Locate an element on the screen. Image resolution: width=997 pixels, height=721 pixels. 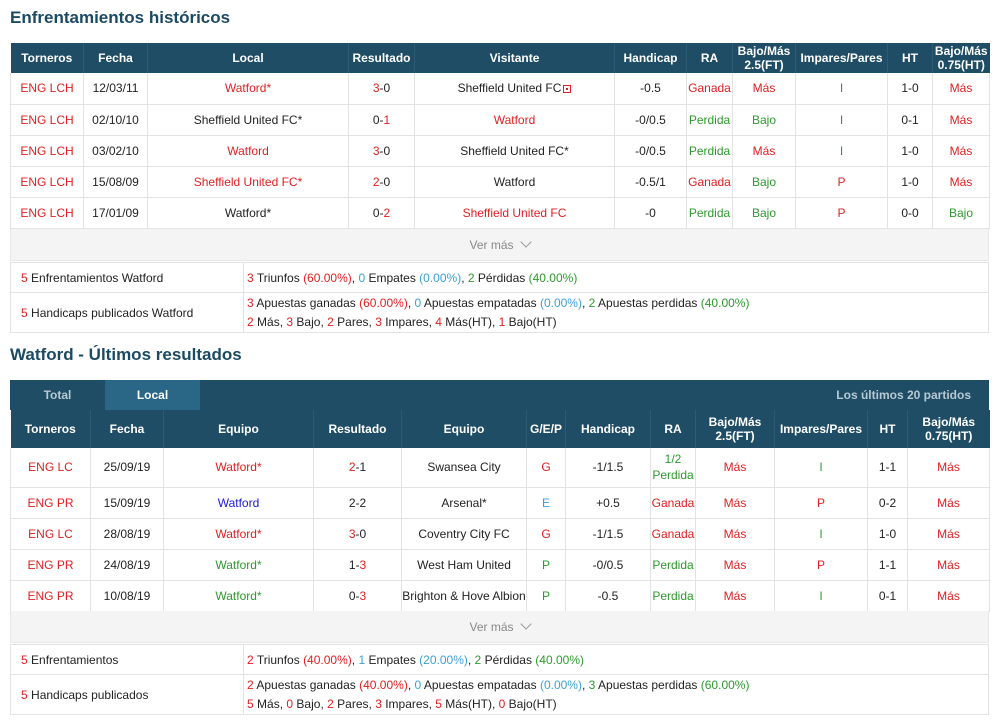
result-cell: 2-2 is located at coordinates (357, 503).